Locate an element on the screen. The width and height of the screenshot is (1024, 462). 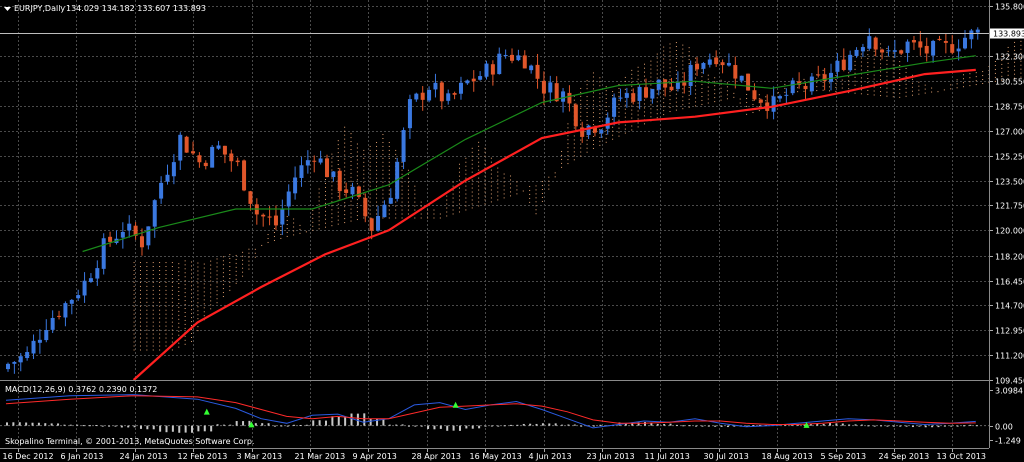
price-tick-label: 109.450 is located at coordinates (1009, 381).